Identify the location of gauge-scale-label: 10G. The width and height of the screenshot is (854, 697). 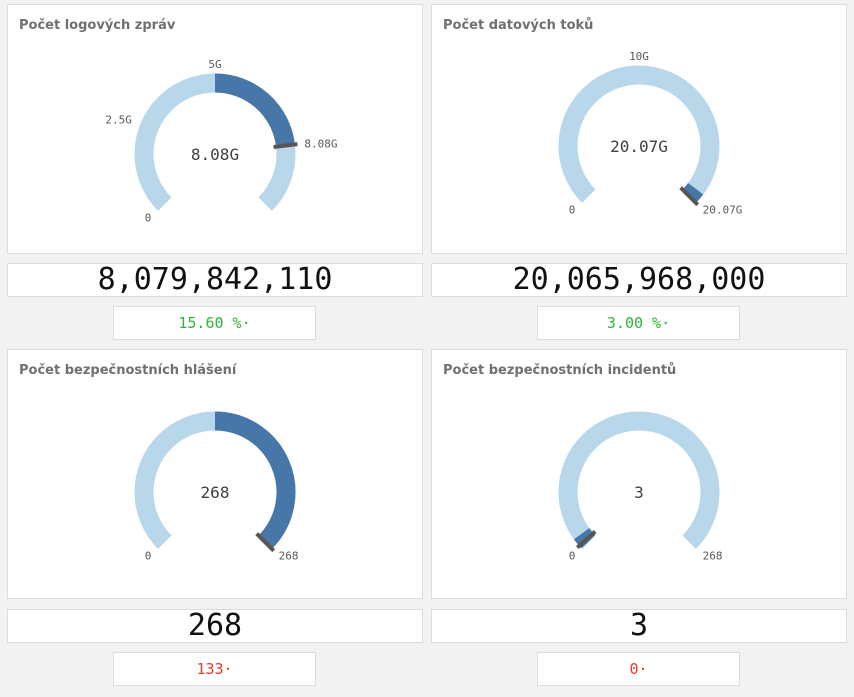
(639, 56).